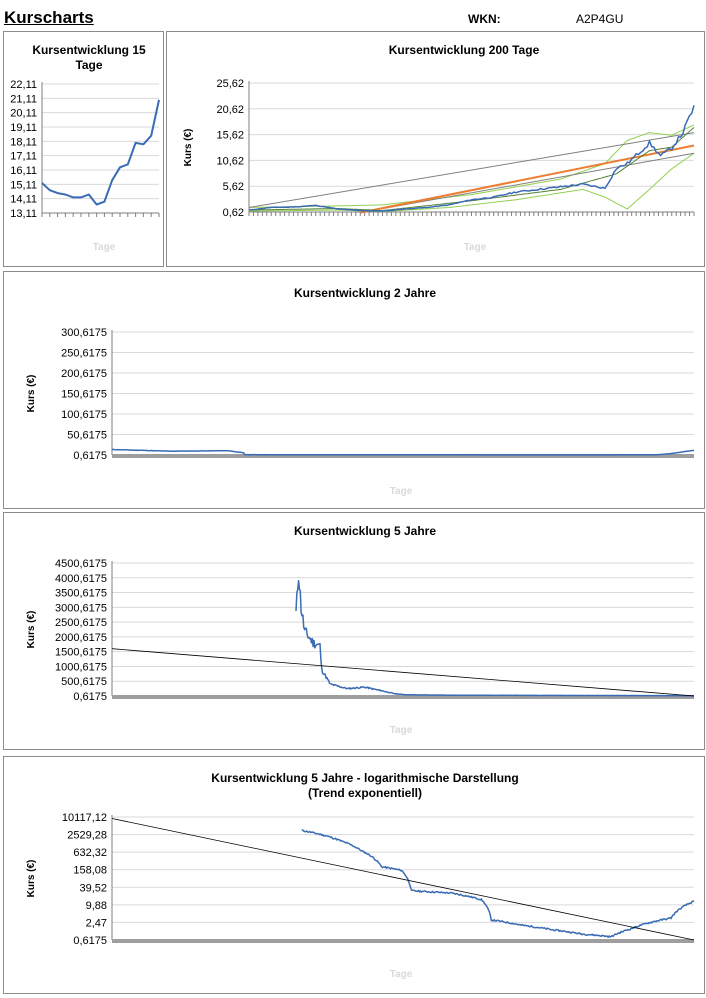 The height and width of the screenshot is (998, 706). What do you see at coordinates (81, 638) in the screenshot?
I see `y-tick-label: 2000,6175` at bounding box center [81, 638].